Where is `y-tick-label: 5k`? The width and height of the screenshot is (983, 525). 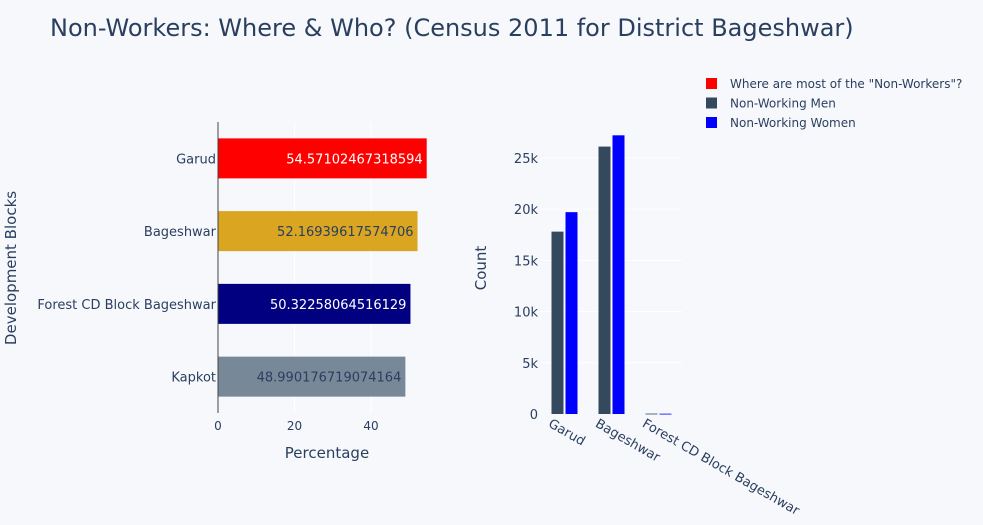
y-tick-label: 5k is located at coordinates (530, 364).